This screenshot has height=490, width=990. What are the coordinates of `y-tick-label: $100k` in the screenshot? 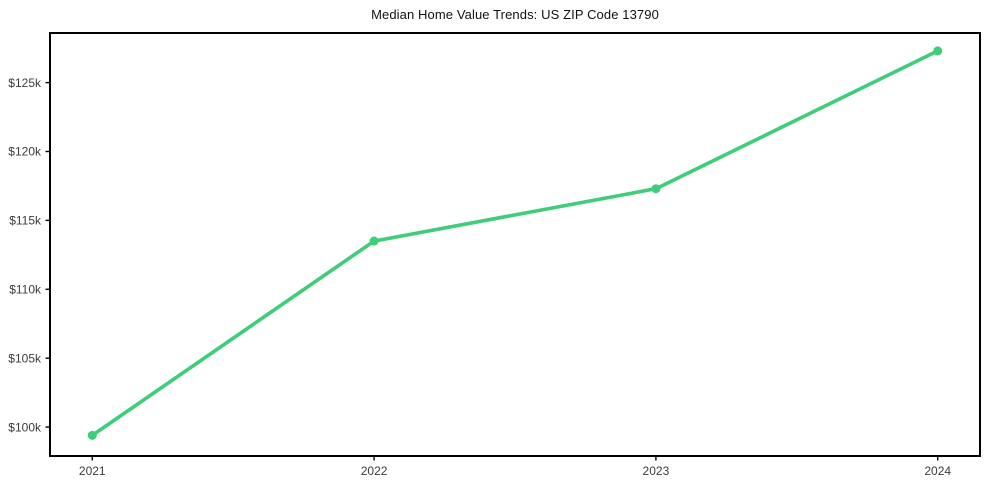 It's located at (25, 427).